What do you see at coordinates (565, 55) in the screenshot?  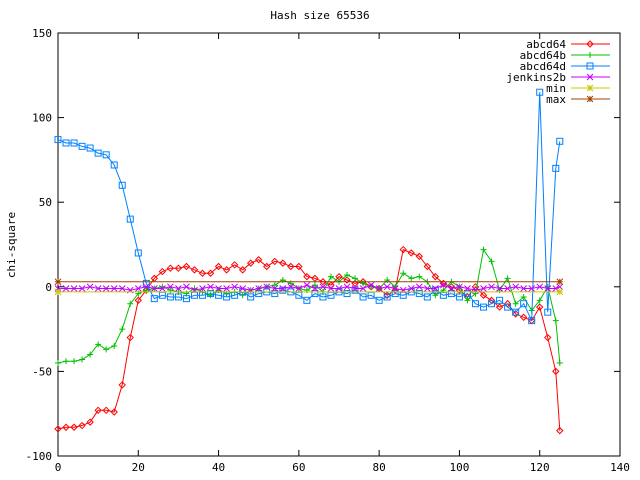 I see `legend-item: abcd64b` at bounding box center [565, 55].